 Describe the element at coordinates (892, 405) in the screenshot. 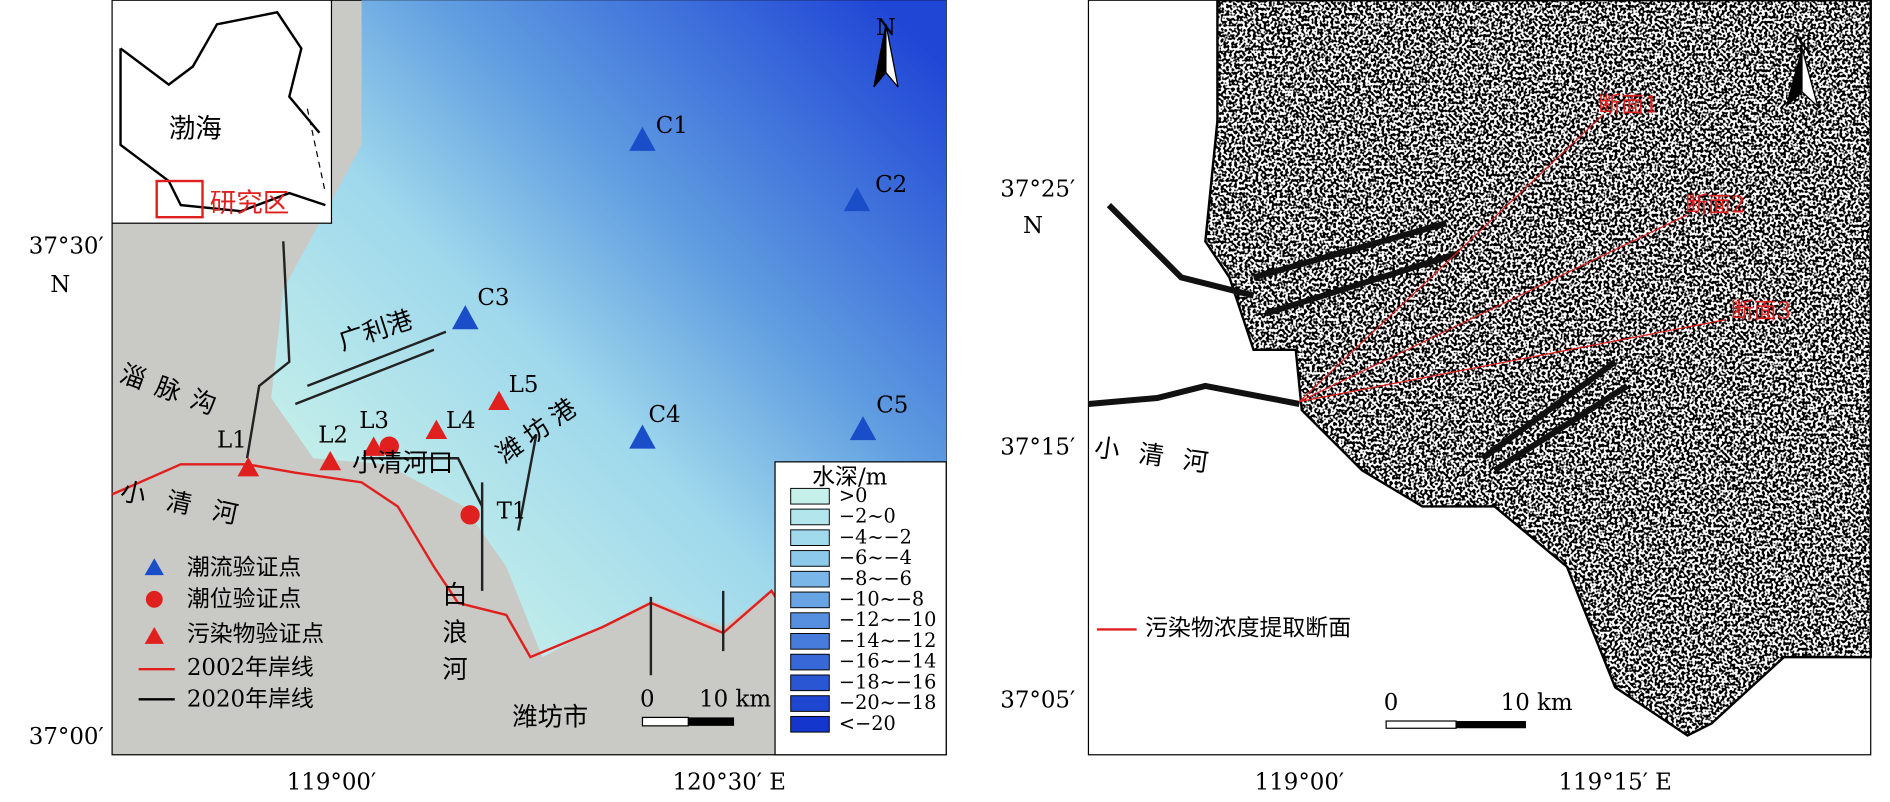

I see `station-label: C5` at that location.